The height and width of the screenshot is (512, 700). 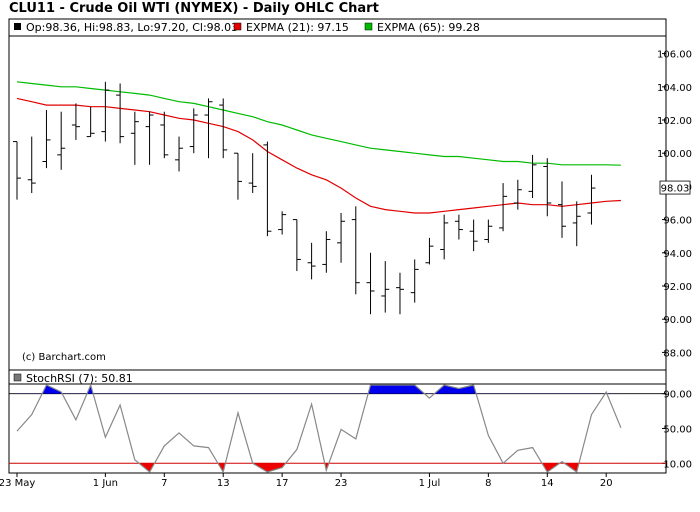 I want to click on x-axis-label: 23, so click(x=341, y=483).